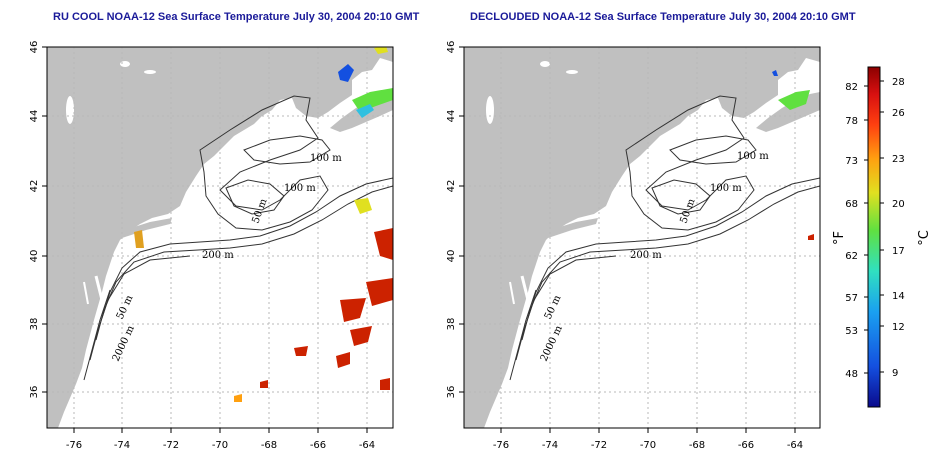  I want to click on left-x-tick: -76, so click(74, 445).